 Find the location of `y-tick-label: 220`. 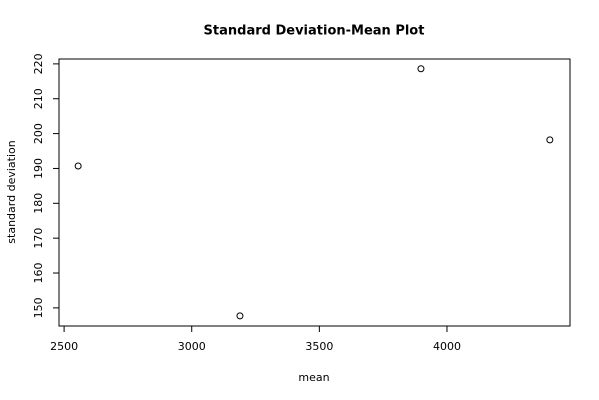

y-tick-label: 220 is located at coordinates (38, 63).